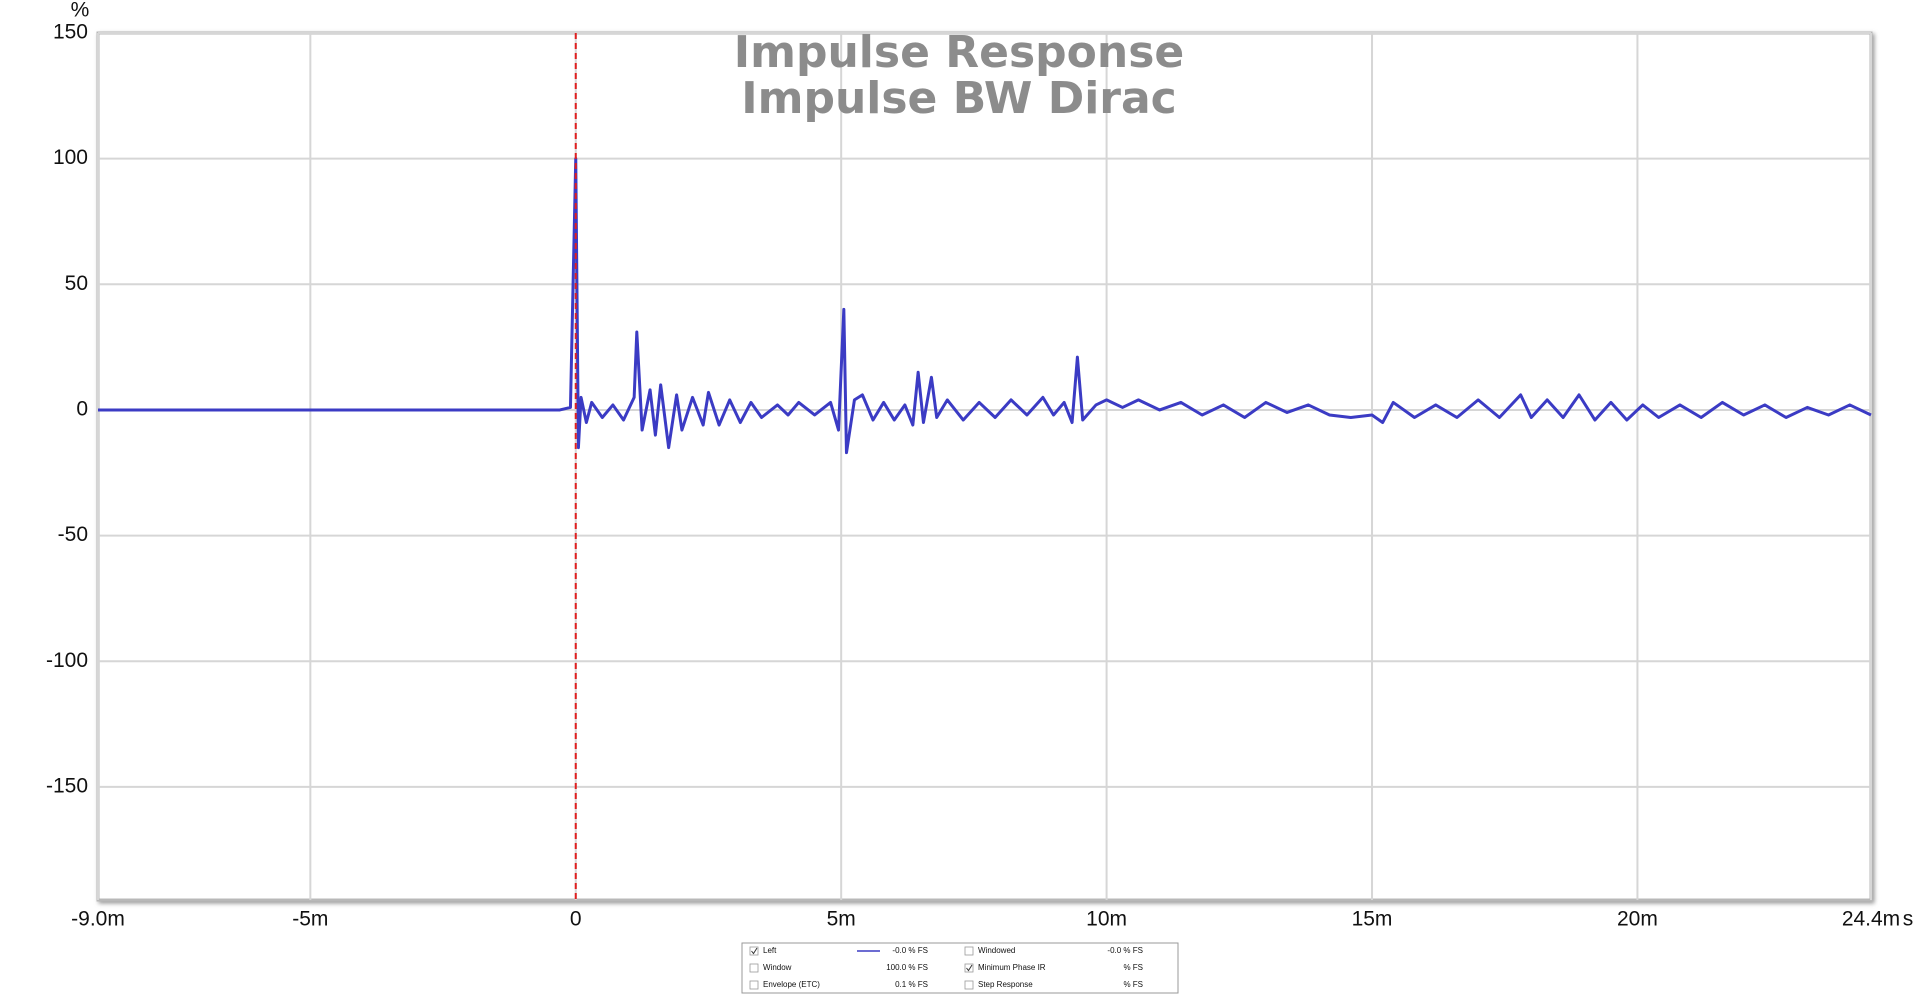  What do you see at coordinates (777, 967) in the screenshot?
I see `legend-label: Window` at bounding box center [777, 967].